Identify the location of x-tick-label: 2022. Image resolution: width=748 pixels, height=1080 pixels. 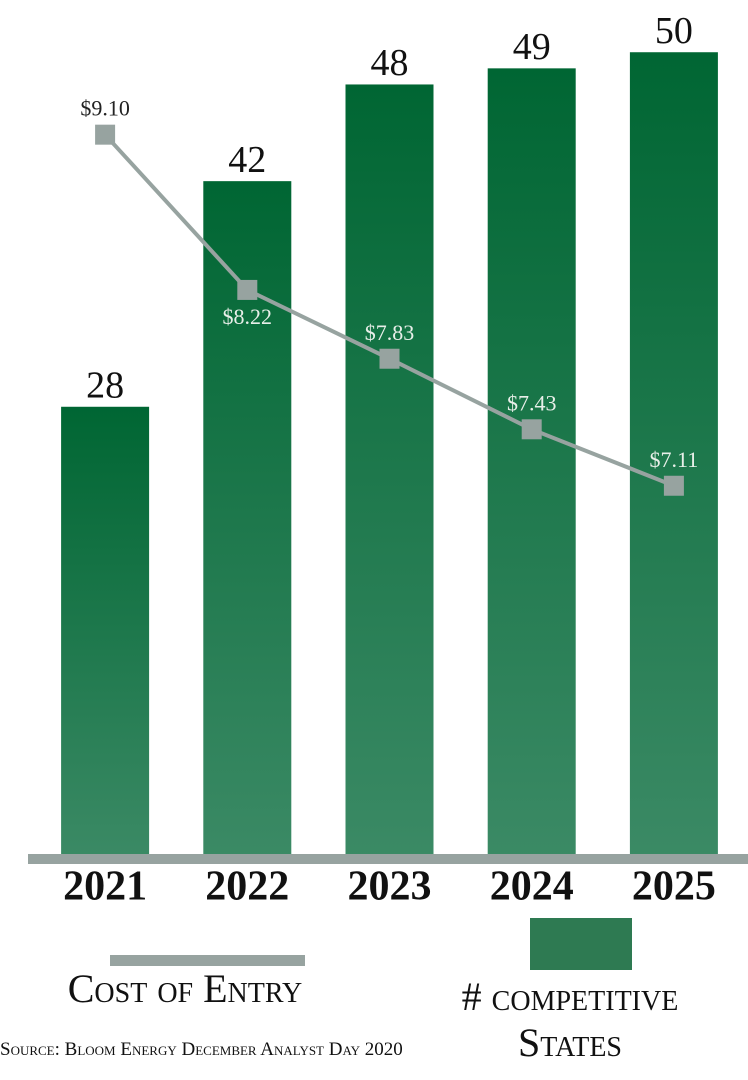
(247, 887).